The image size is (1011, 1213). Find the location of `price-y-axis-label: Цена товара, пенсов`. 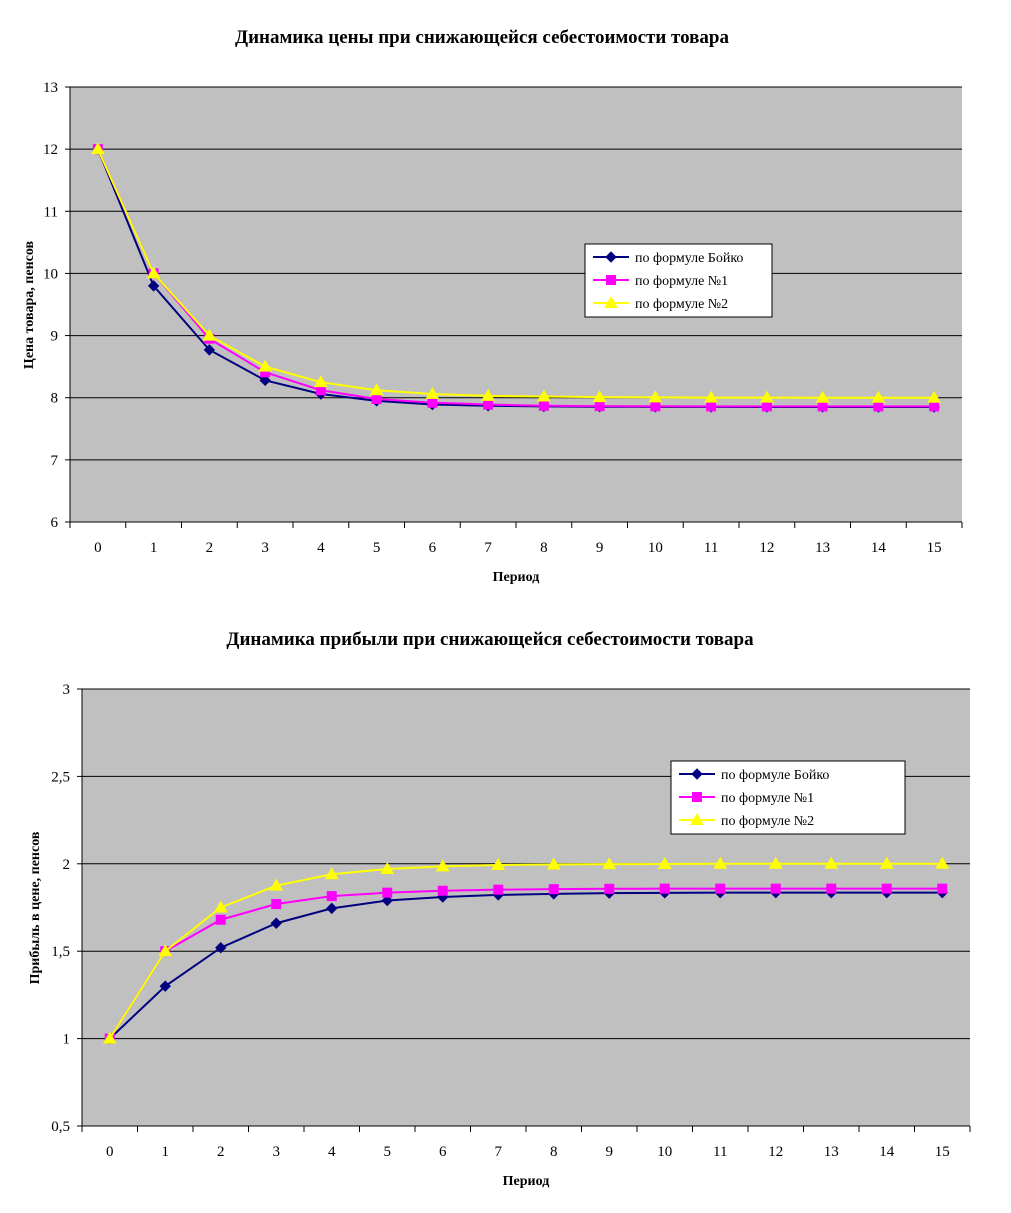

price-y-axis-label: Цена товара, пенсов is located at coordinates (29, 304).